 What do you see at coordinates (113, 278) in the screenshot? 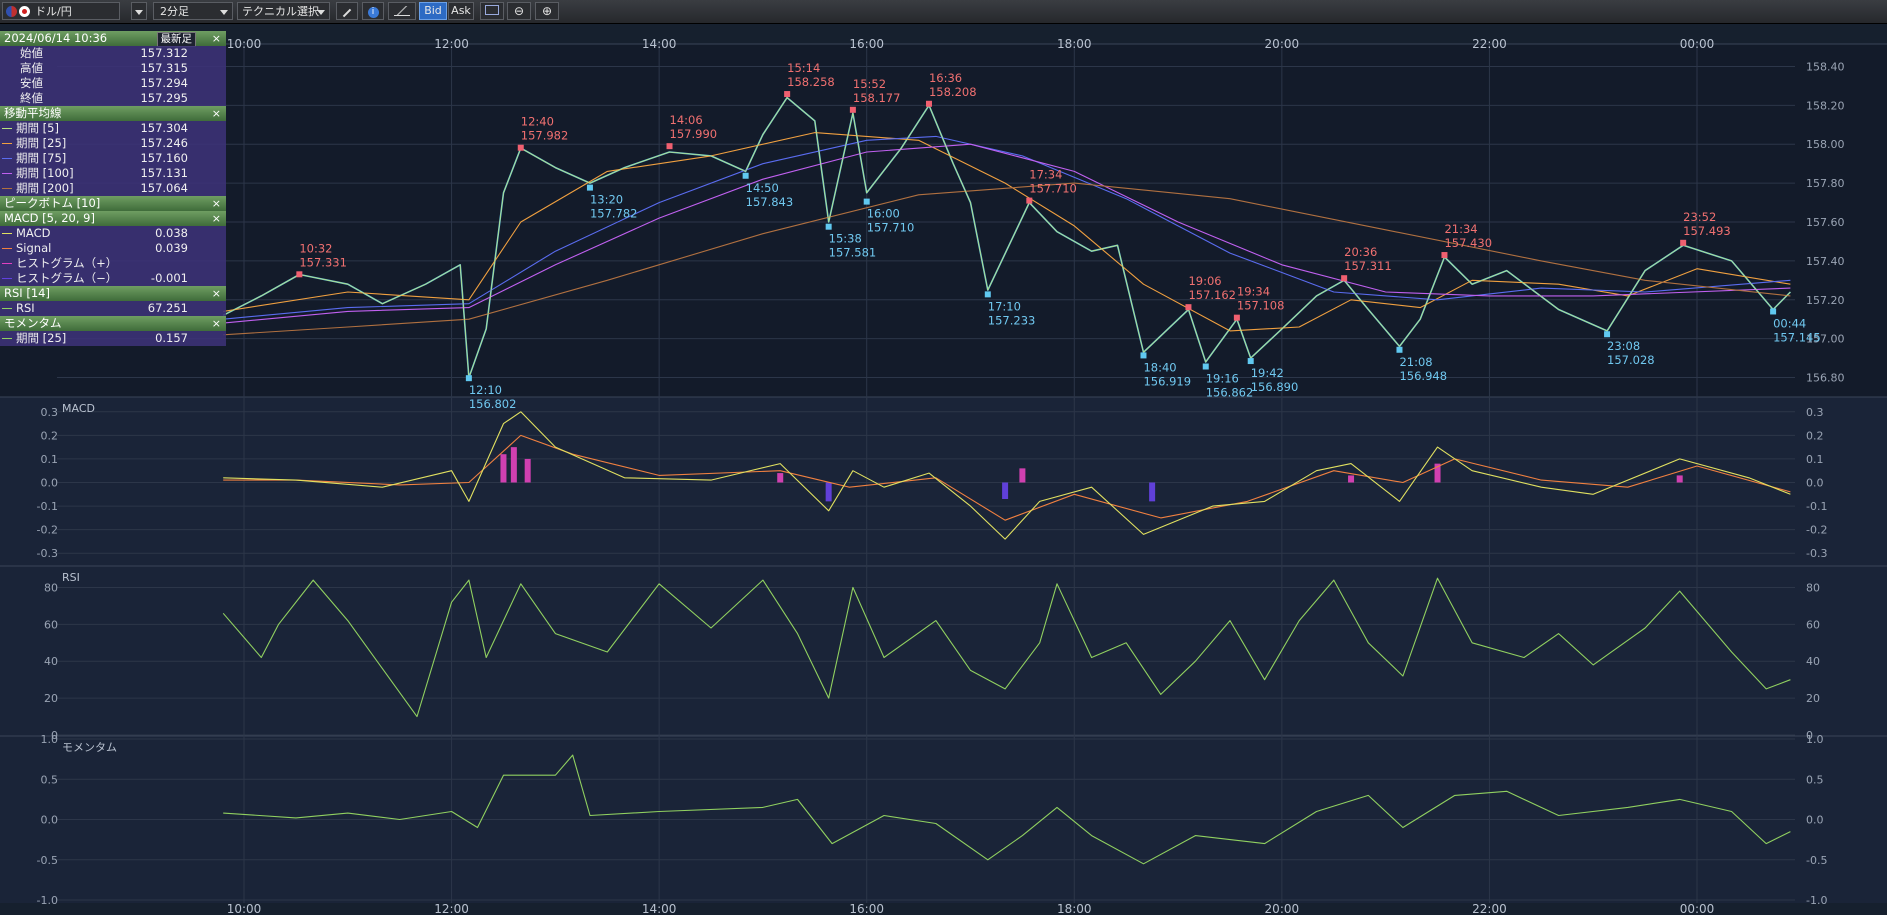
I see `legend-row: ヒストグラム（−） -0.001` at bounding box center [113, 278].